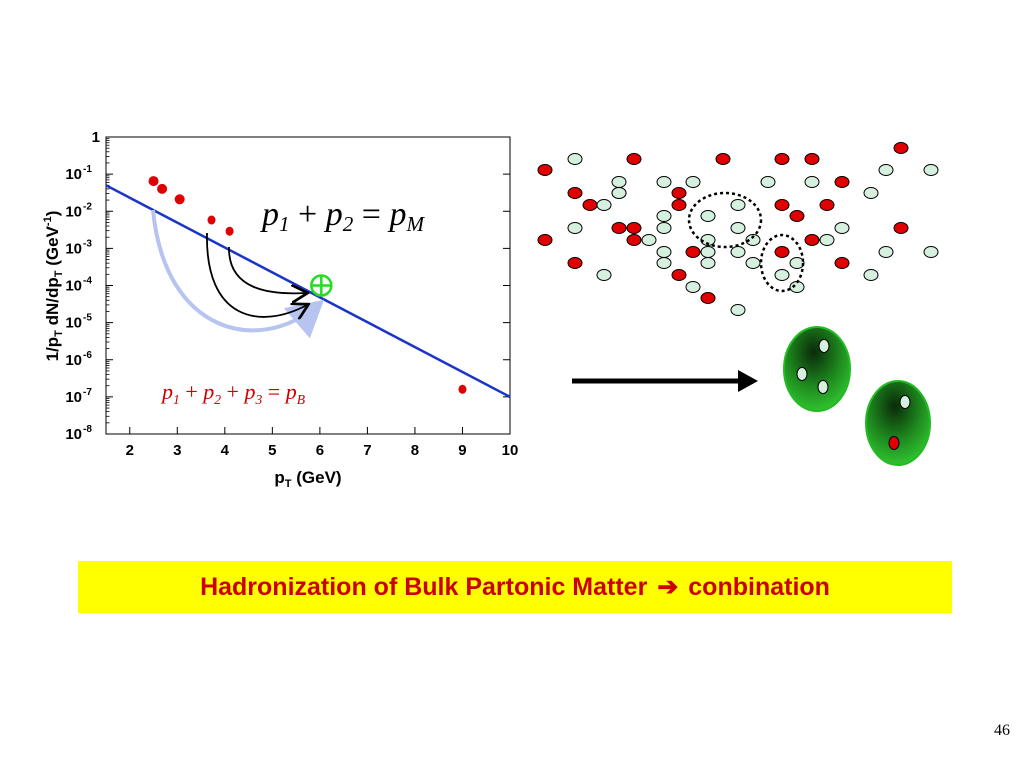 The image size is (1024, 768). Describe the element at coordinates (725, 220) in the screenshot. I see `meson-grouping-circle` at that location.